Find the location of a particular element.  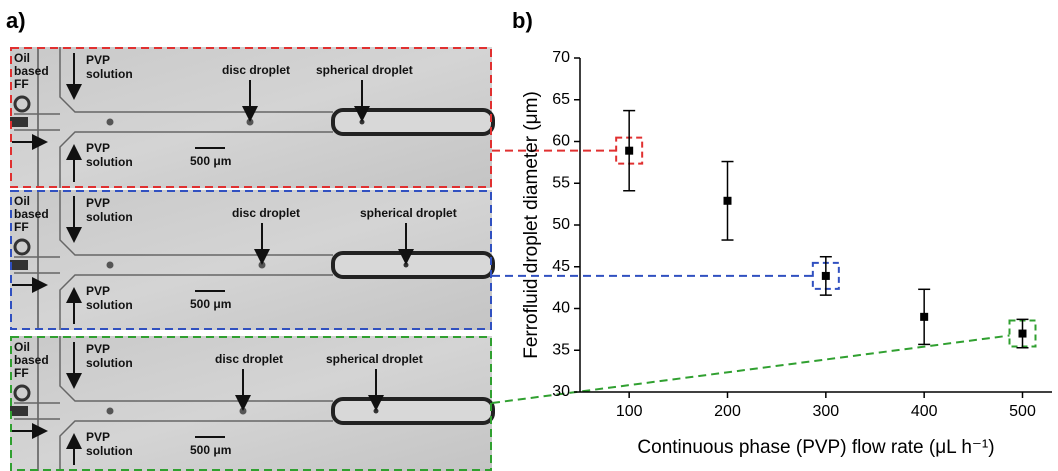

y-tick-label: 60 is located at coordinates (561, 141).